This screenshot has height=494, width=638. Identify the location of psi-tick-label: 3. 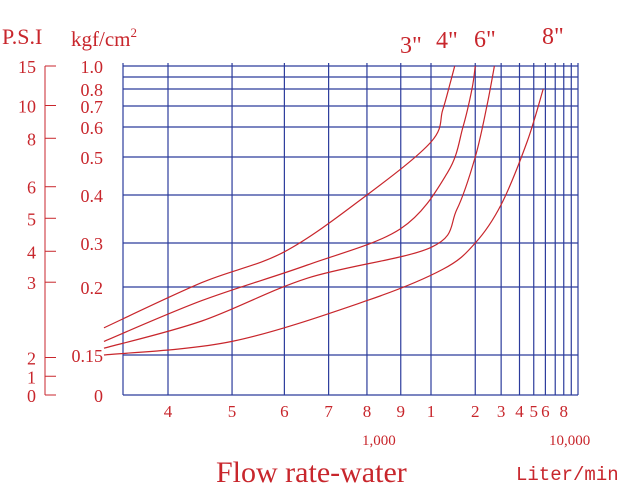
(31, 283).